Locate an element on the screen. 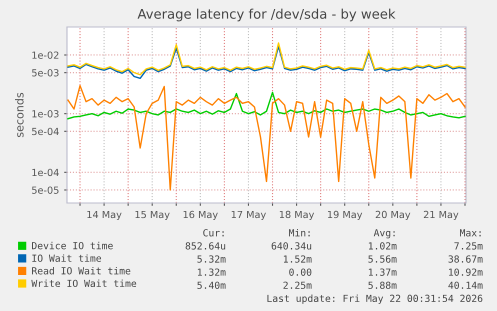 Image resolution: width=497 pixels, height=311 pixels. text: Cur: is located at coordinates (213, 232).